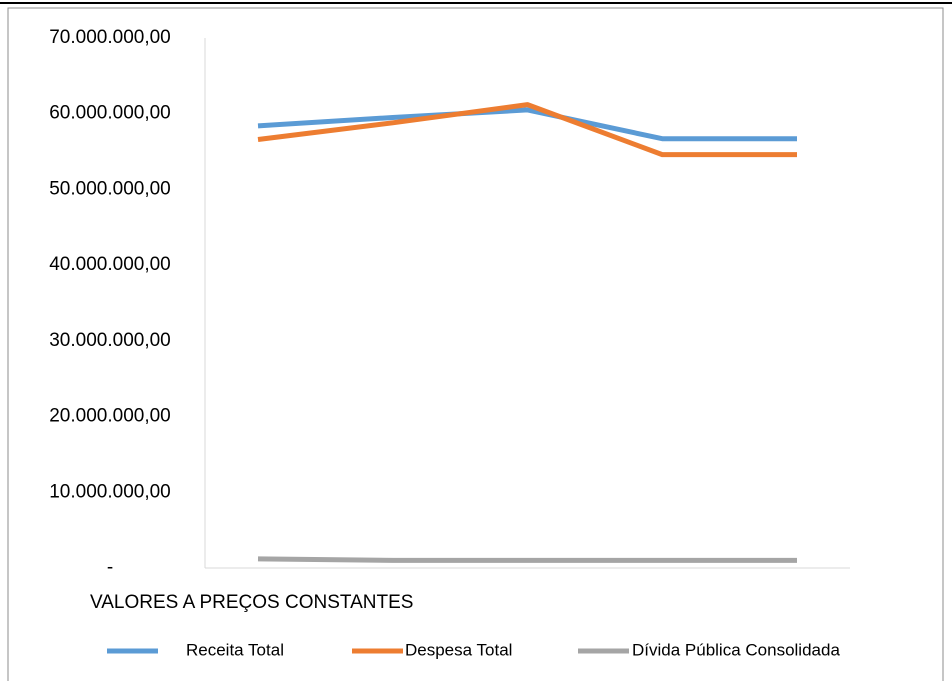 The height and width of the screenshot is (681, 952). Describe the element at coordinates (110, 416) in the screenshot. I see `y-tick-label: 20.000.000,00` at that location.